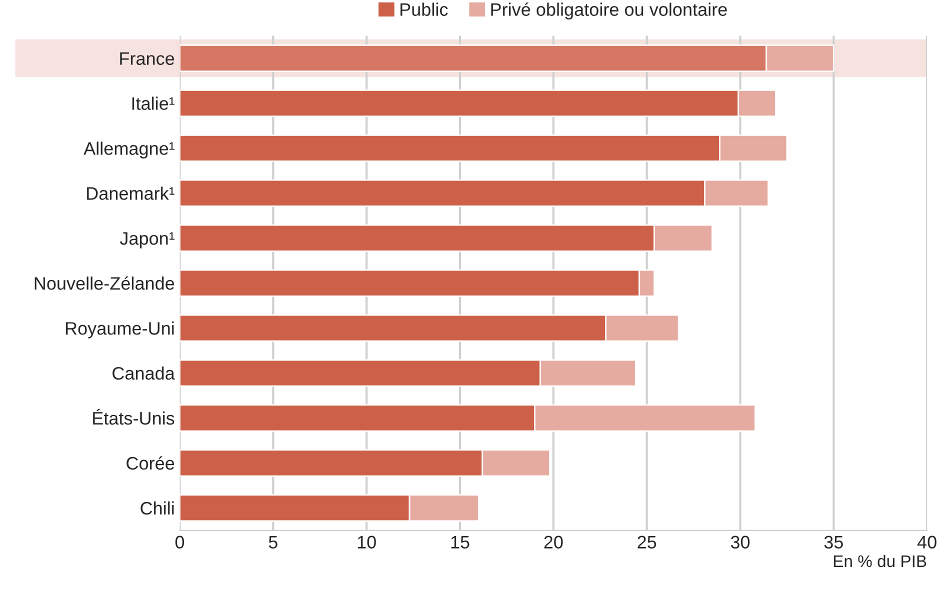 The image size is (946, 596). What do you see at coordinates (157, 508) in the screenshot?
I see `y-tick-label: Chili` at bounding box center [157, 508].